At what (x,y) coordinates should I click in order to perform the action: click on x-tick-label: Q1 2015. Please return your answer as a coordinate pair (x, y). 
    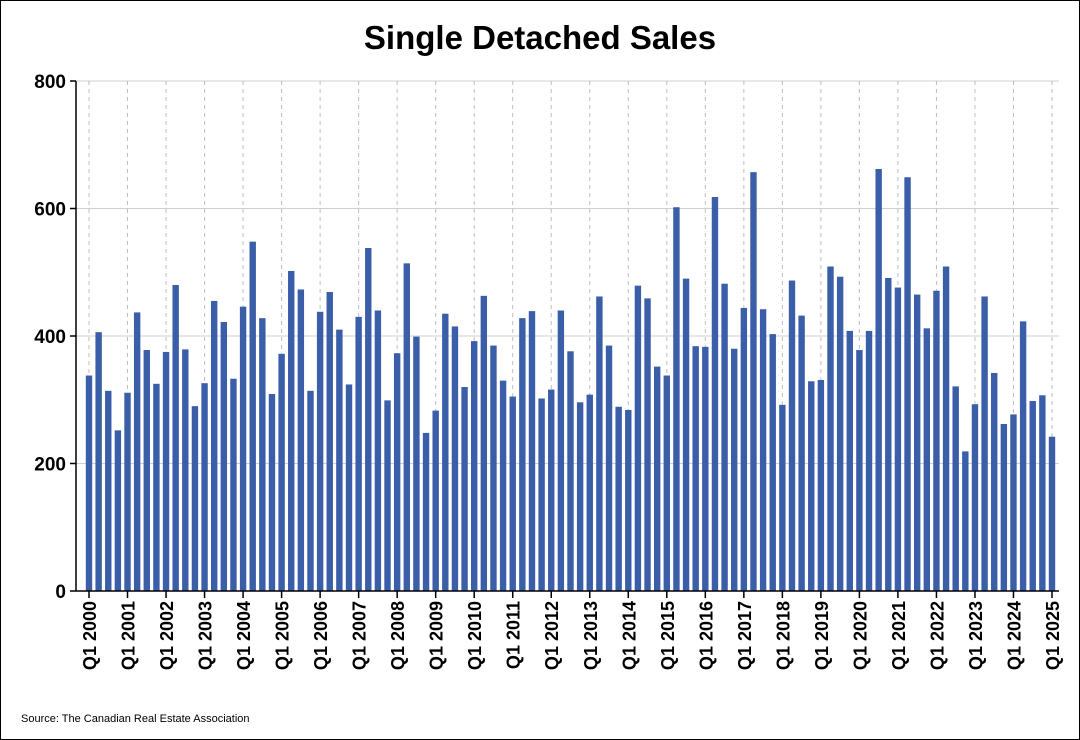
    Looking at the image, I should click on (668, 635).